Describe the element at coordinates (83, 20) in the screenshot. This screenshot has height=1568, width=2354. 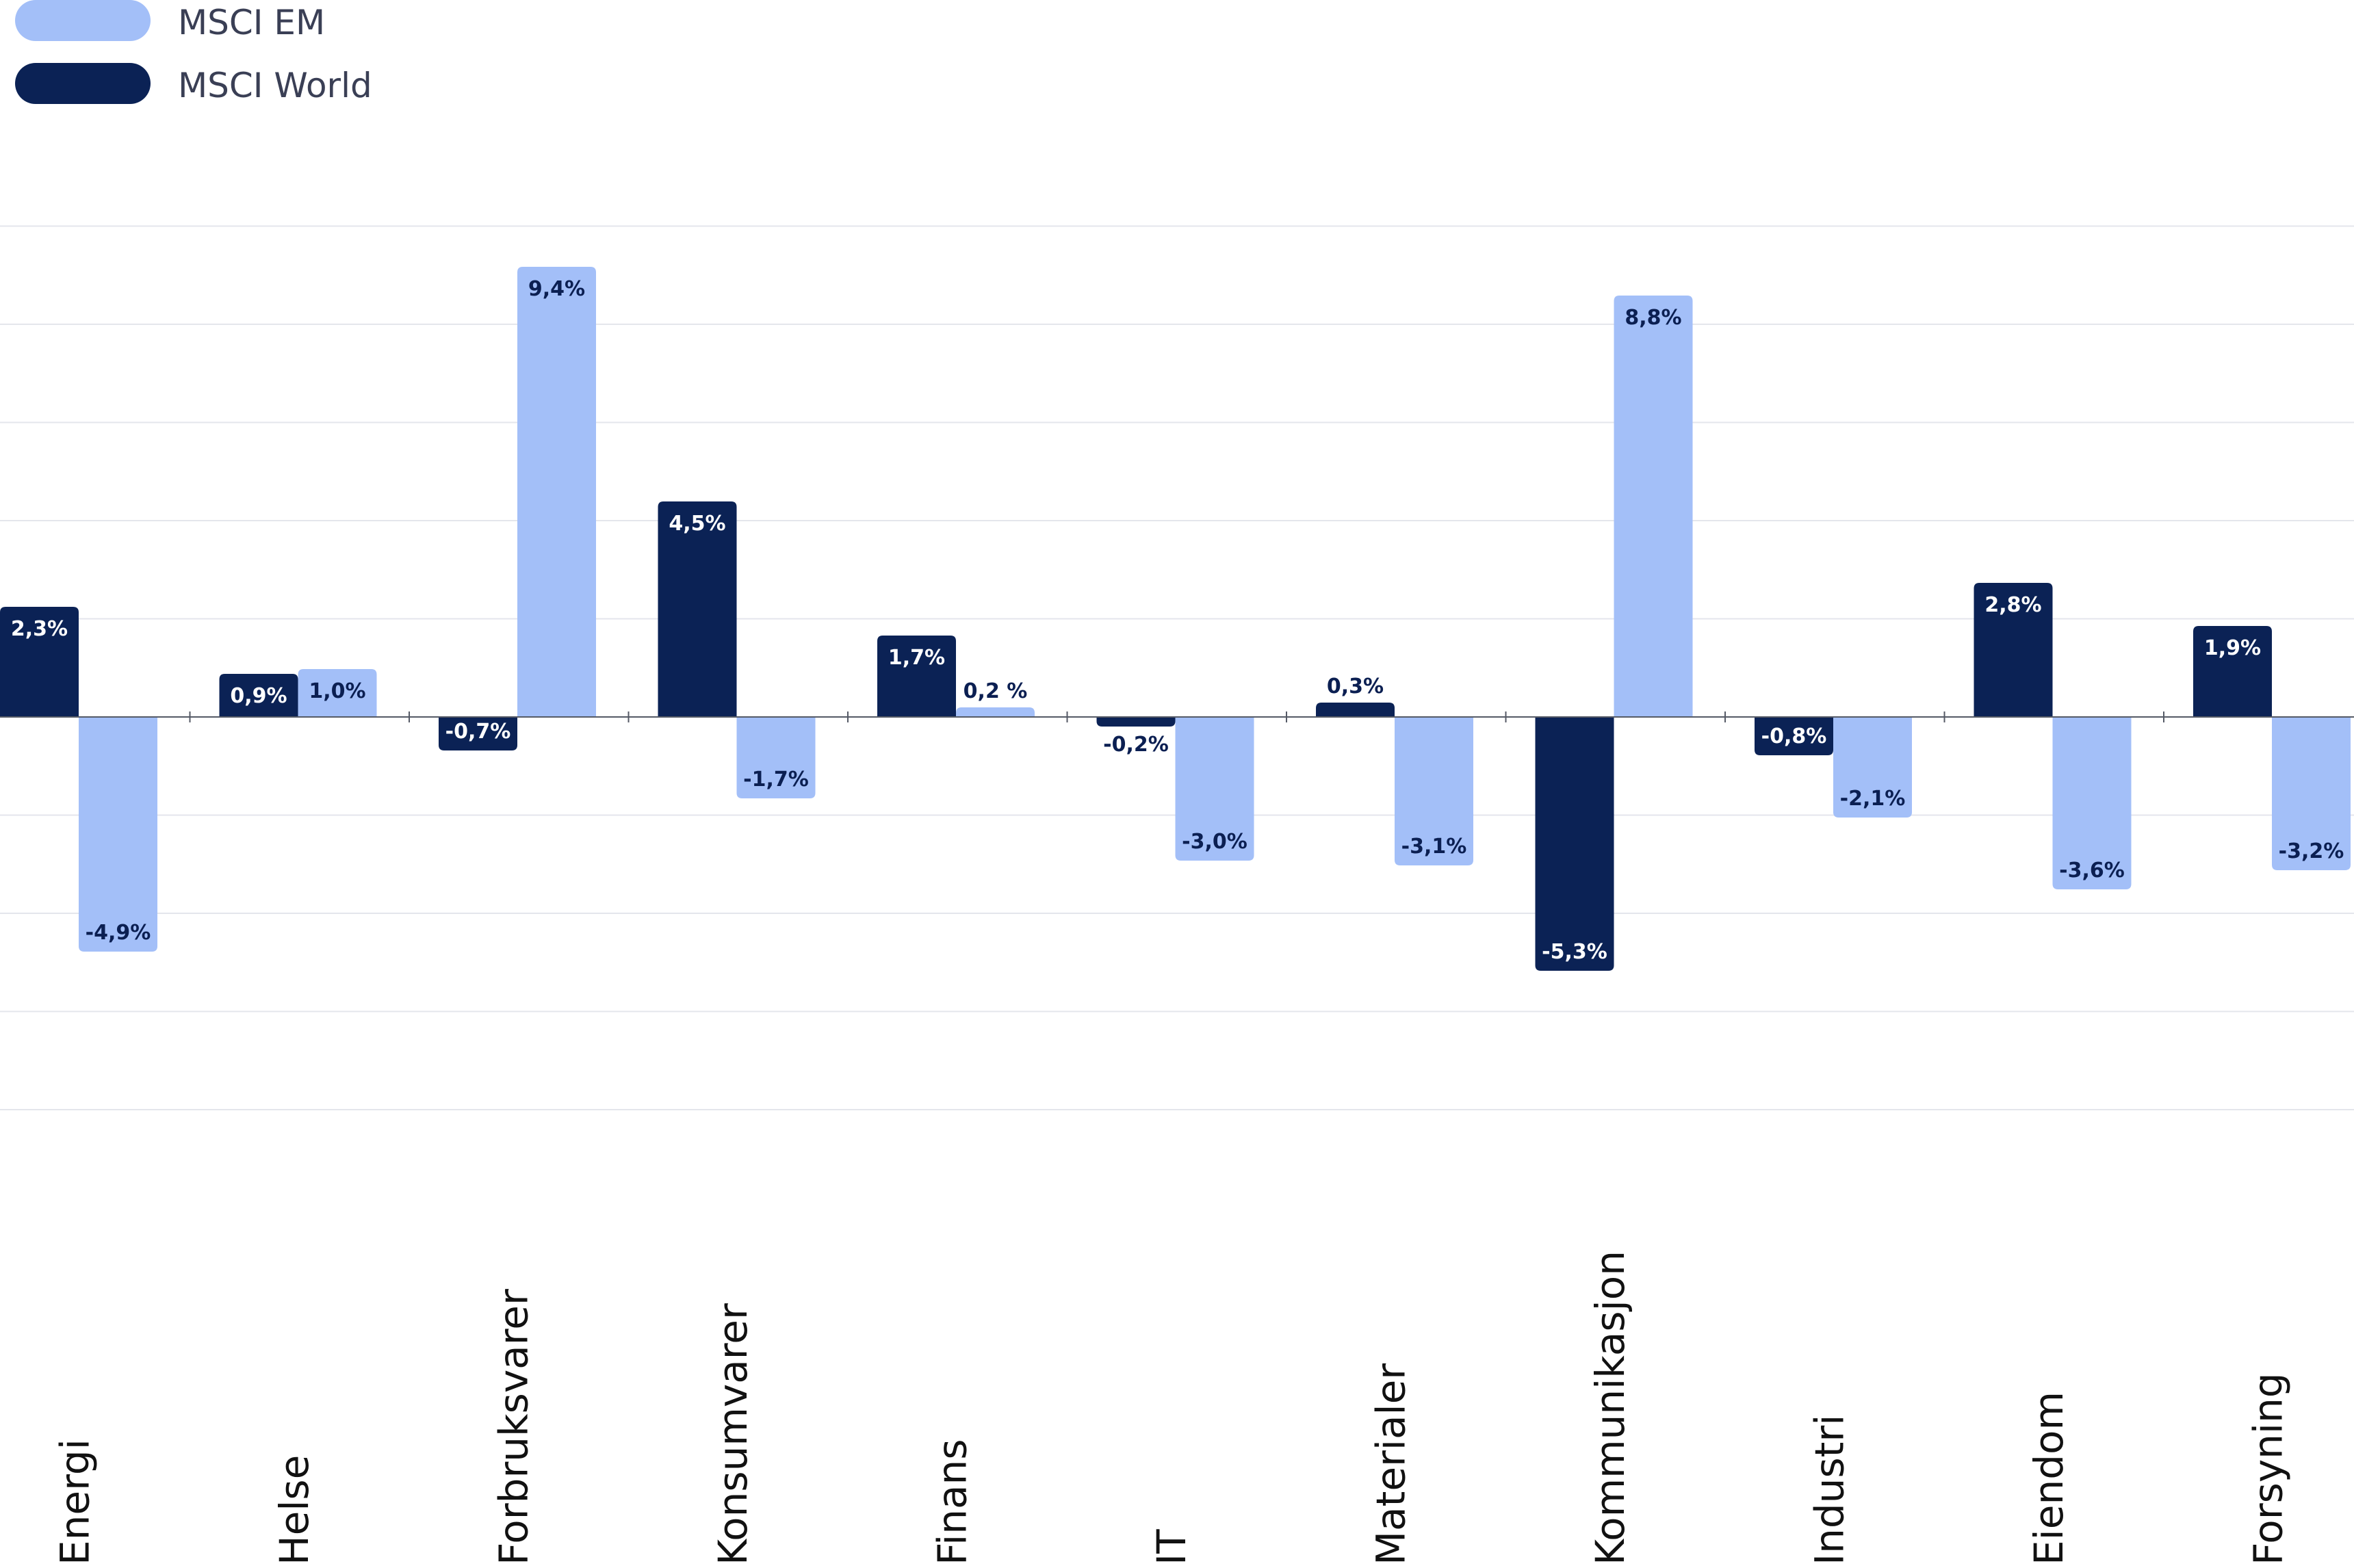
I see `legend-swatch-msci-em` at that location.